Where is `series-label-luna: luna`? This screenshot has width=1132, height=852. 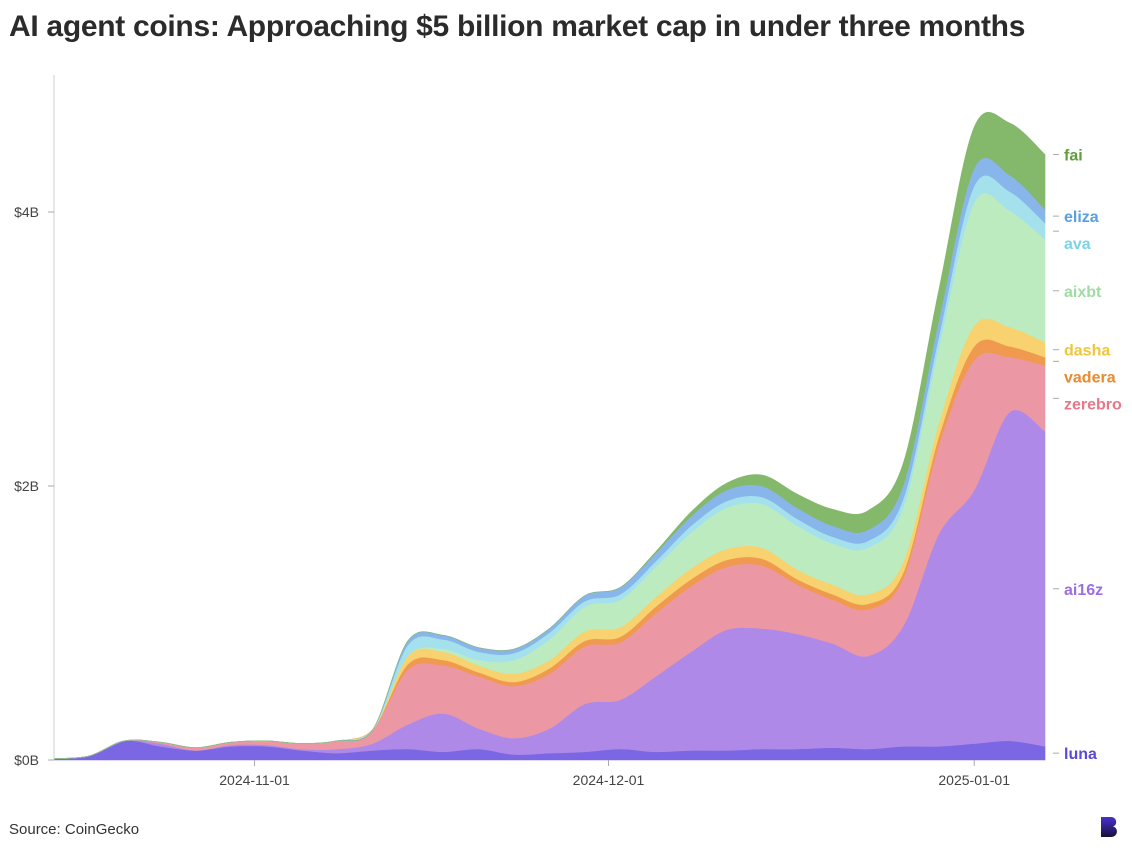 series-label-luna: luna is located at coordinates (1080, 754).